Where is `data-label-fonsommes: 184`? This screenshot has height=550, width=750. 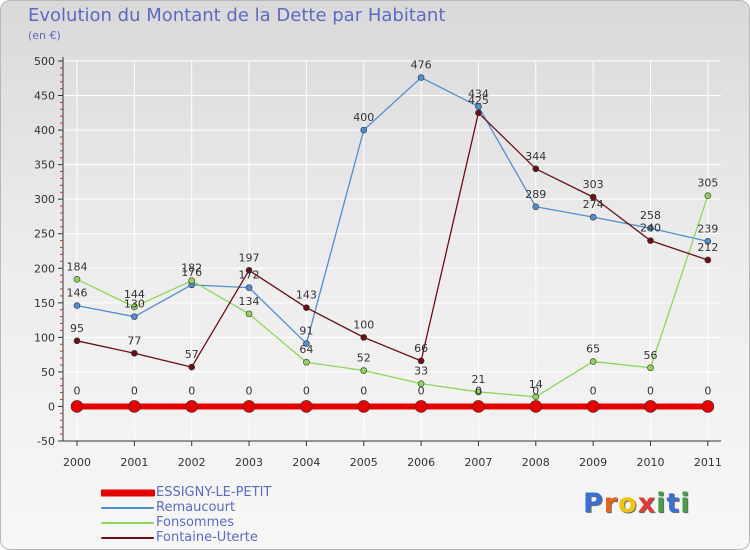 data-label-fonsommes: 184 is located at coordinates (77, 266).